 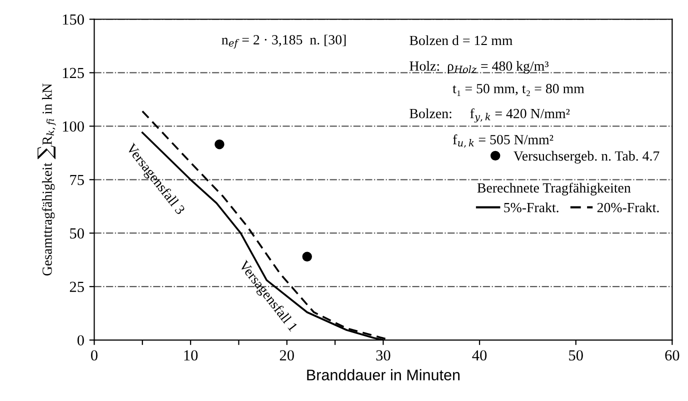 I want to click on annotation: t₁ = 50 mm, t₂ = 80 mm, so click(x=518, y=90).